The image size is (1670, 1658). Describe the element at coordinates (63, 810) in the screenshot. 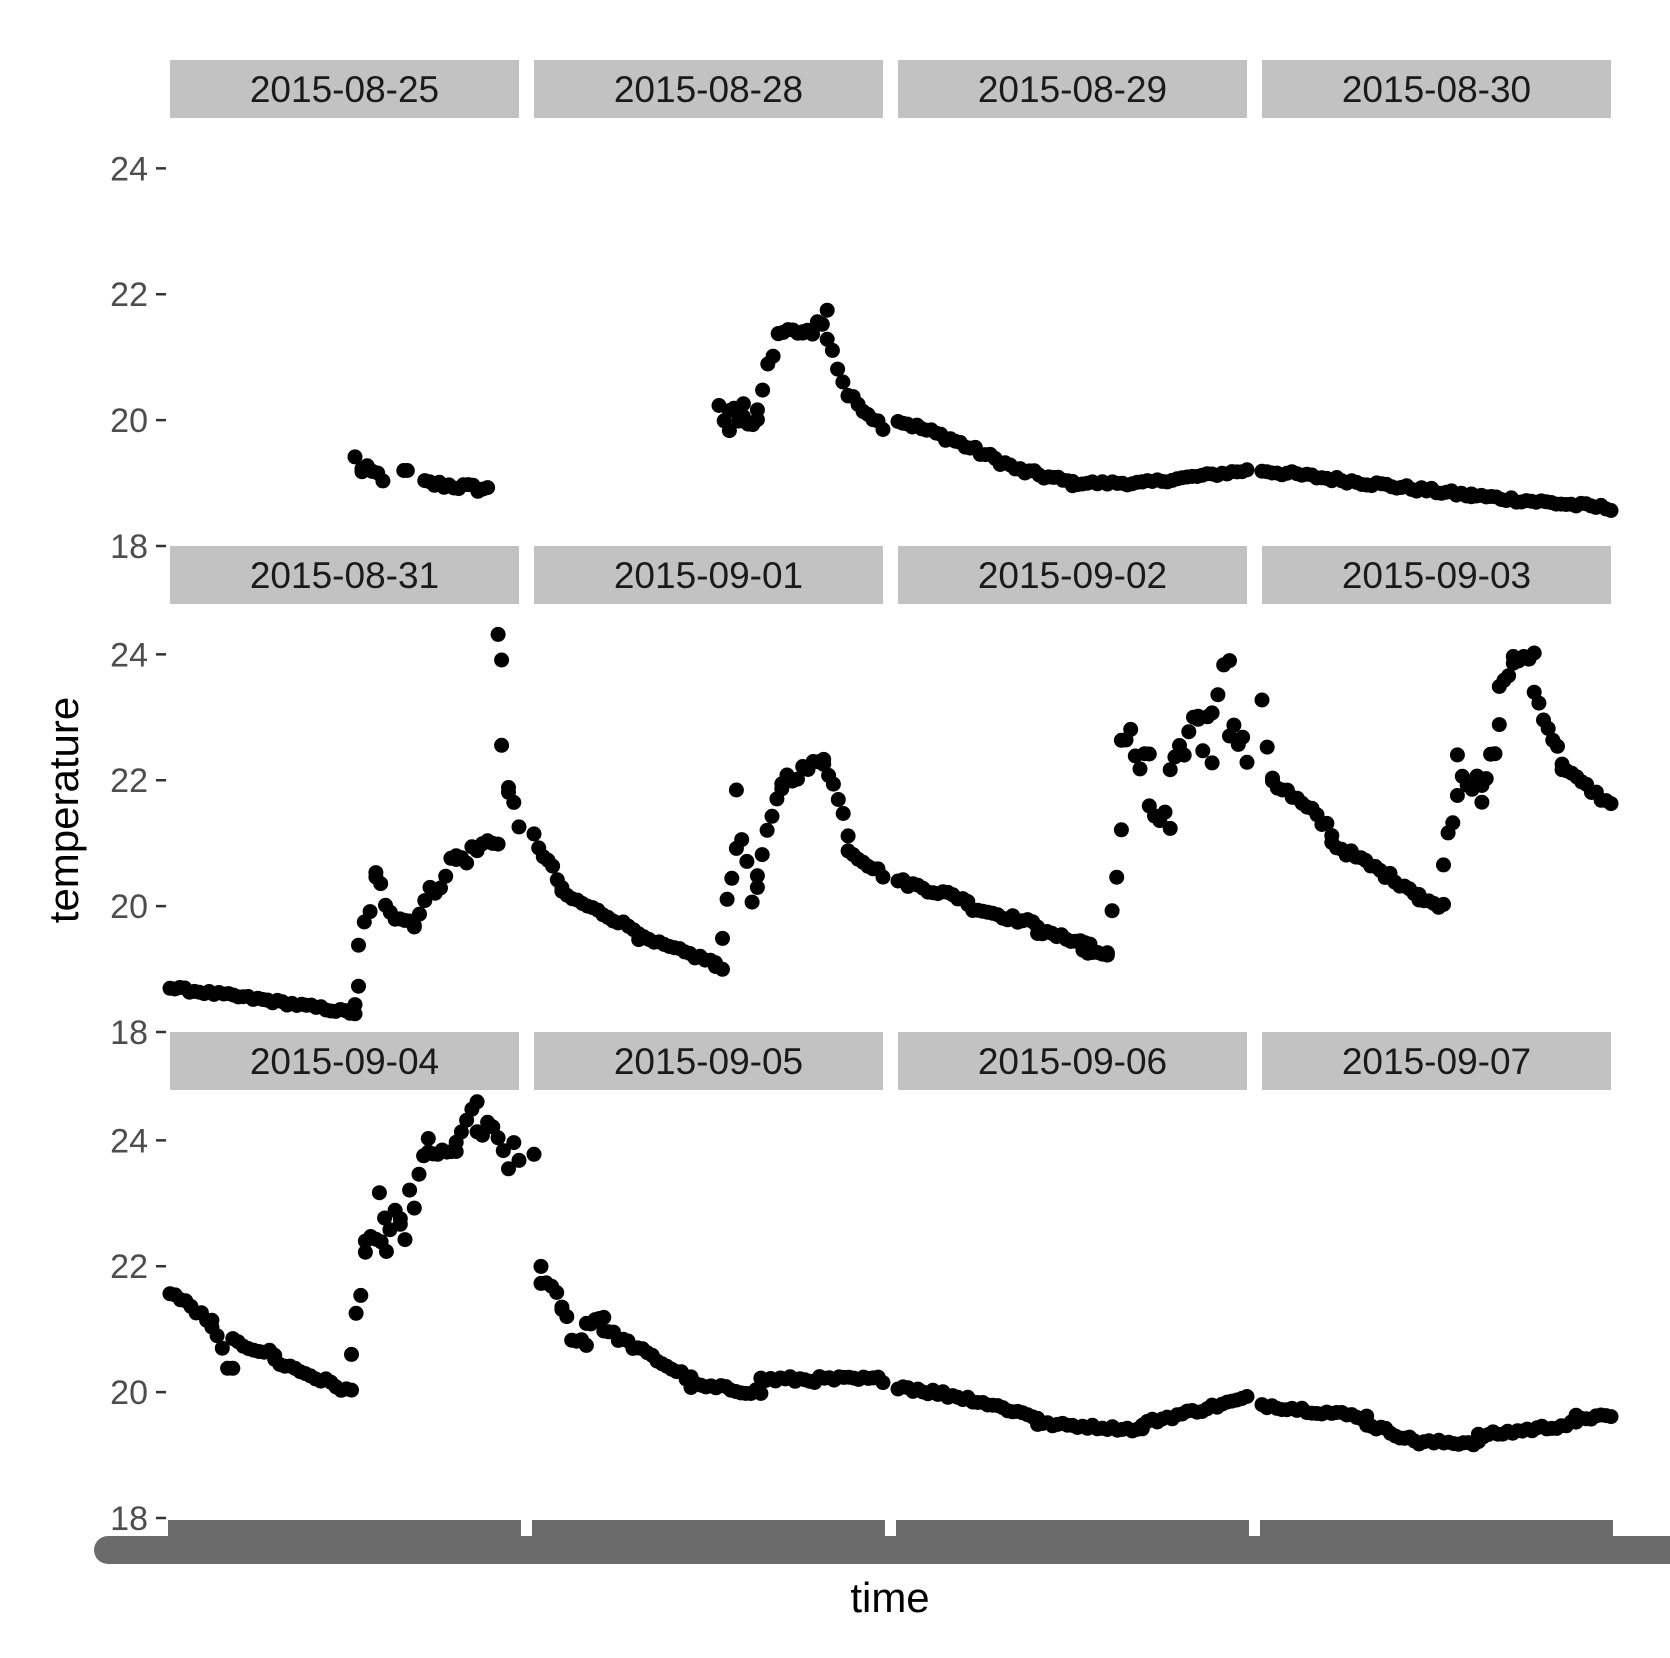

I see `y-axis-title: temperature` at that location.